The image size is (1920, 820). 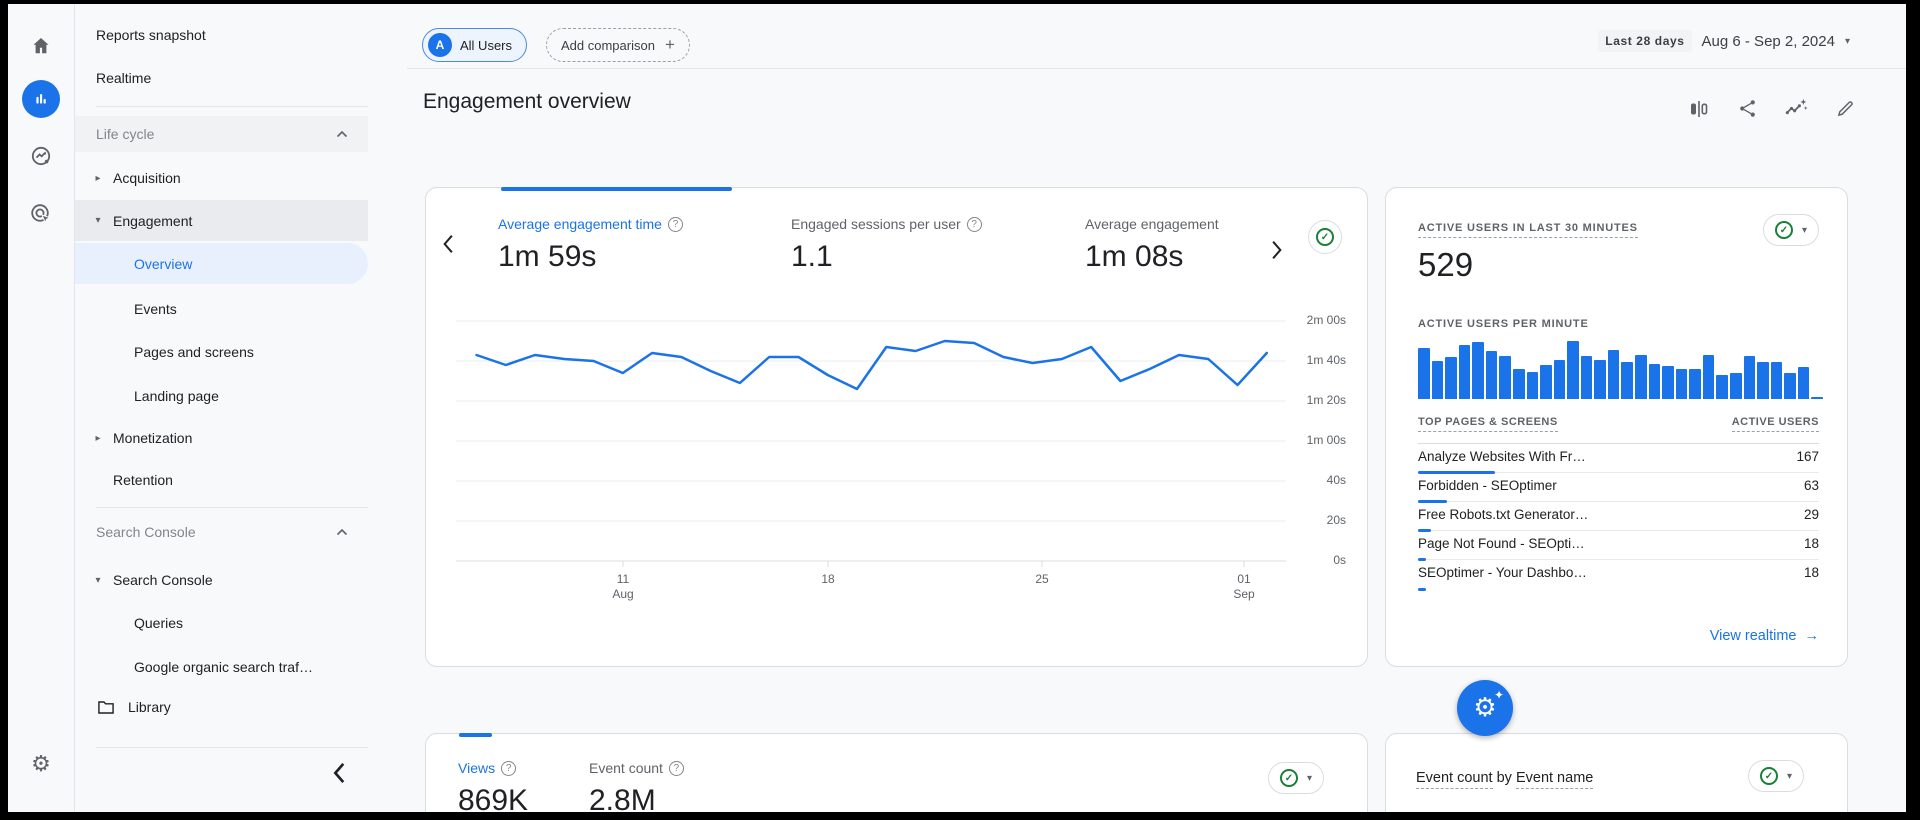 I want to click on table-row: Analyze Websites With Fr… 167, so click(x=1618, y=459).